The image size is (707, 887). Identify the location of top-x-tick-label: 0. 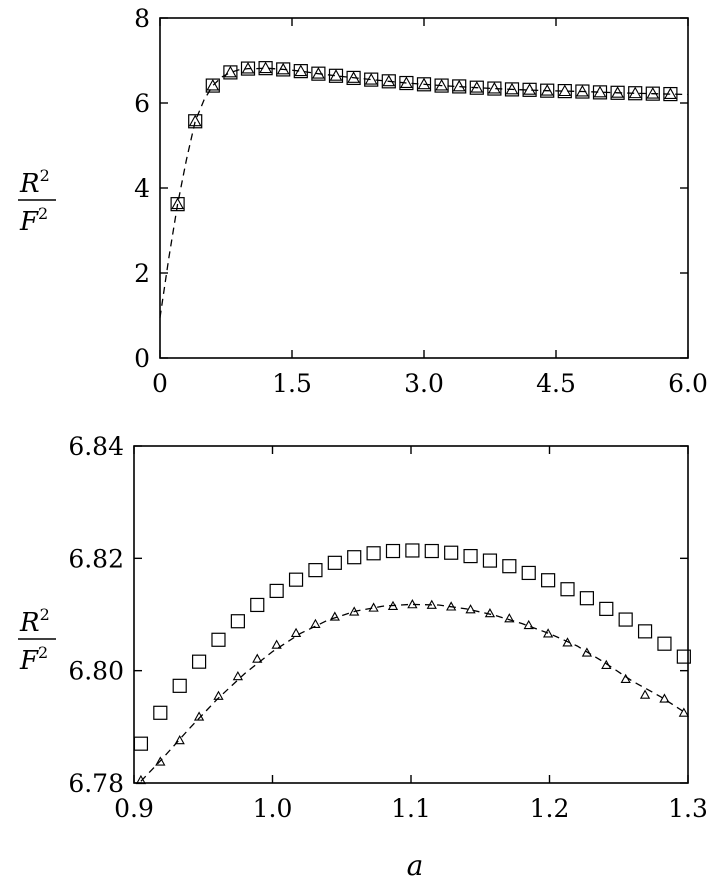
(160, 383).